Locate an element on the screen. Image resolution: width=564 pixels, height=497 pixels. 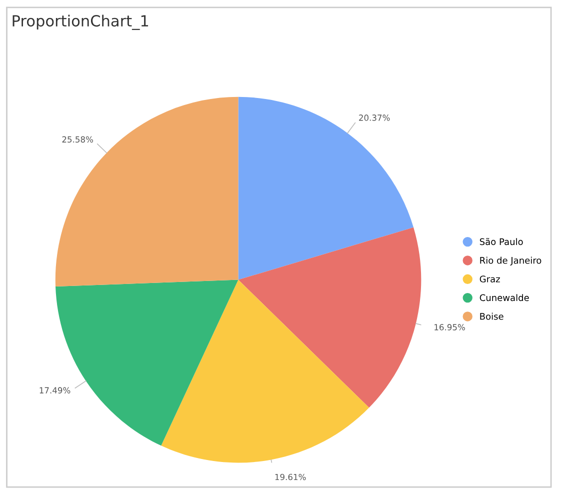
data-label: 19.61% is located at coordinates (290, 477).